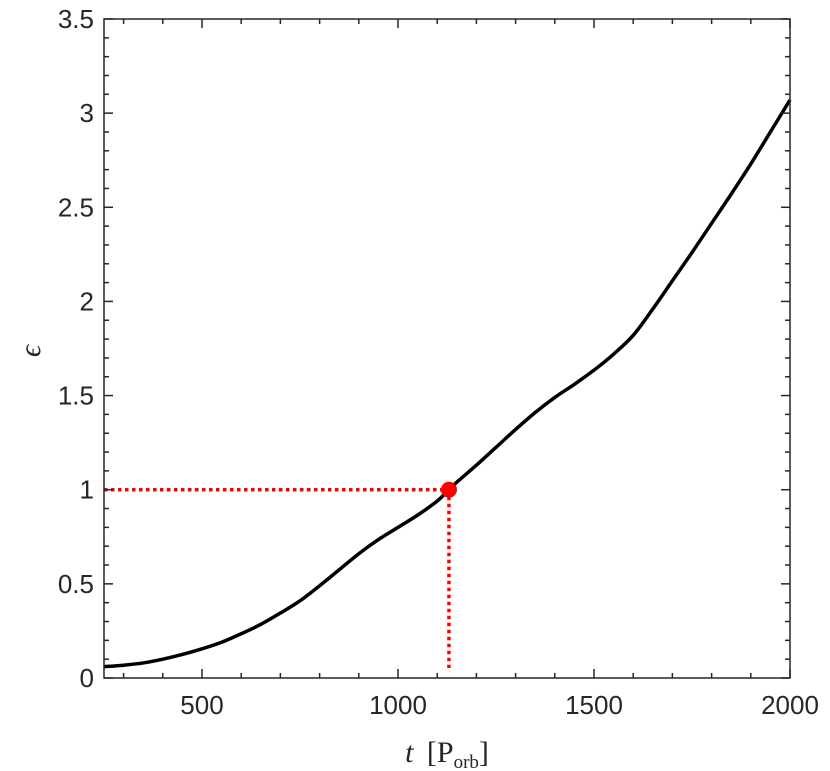 The height and width of the screenshot is (771, 830). I want to click on y-tick-label: 3, so click(87, 113).